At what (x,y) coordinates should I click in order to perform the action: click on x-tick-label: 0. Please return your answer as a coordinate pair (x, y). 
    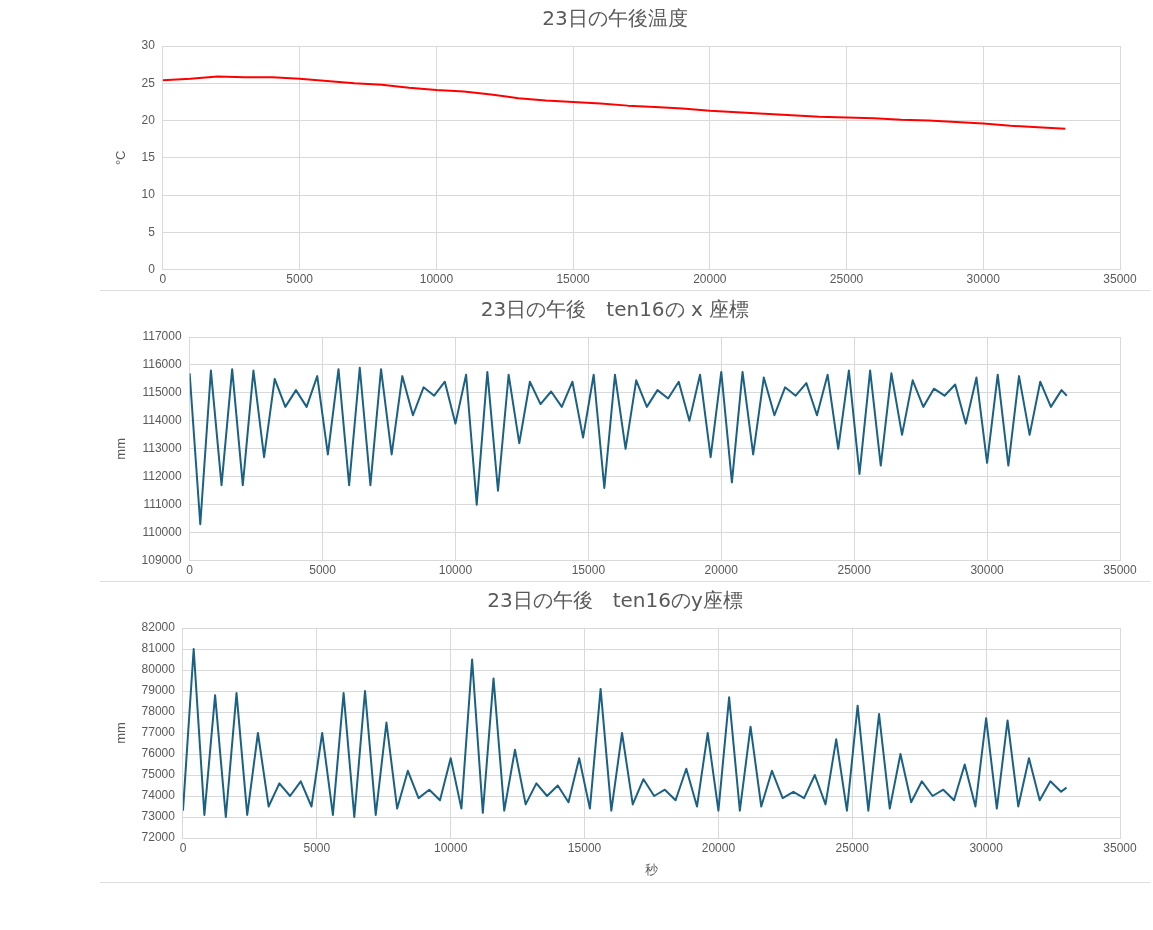
    Looking at the image, I should click on (190, 570).